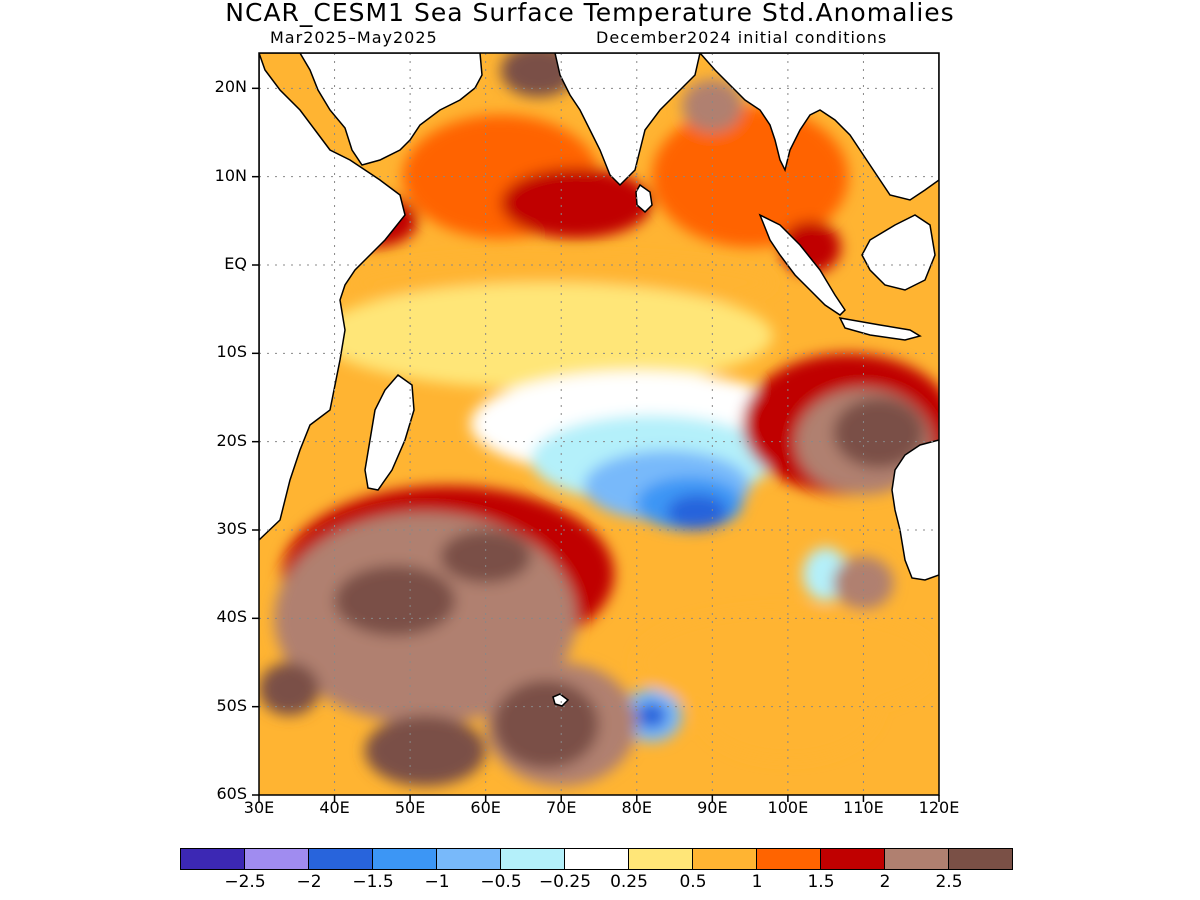 The image size is (1200, 900). Describe the element at coordinates (501, 882) in the screenshot. I see `colorbar-label: −0.5` at that location.